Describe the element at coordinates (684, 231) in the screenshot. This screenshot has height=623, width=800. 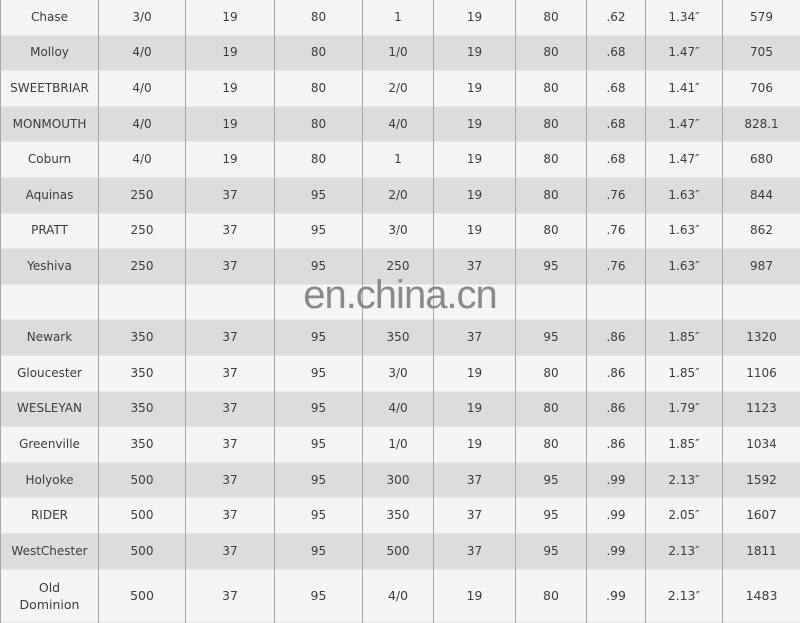
I see `table-cell: 1.63″` at that location.